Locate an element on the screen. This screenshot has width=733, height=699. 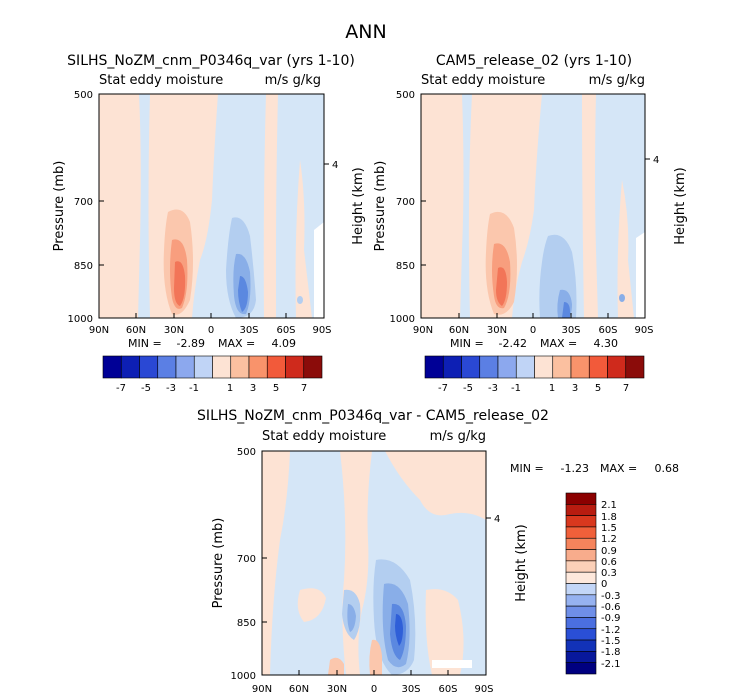
panel-3-colorbar-label: -0.9 is located at coordinates (611, 618).